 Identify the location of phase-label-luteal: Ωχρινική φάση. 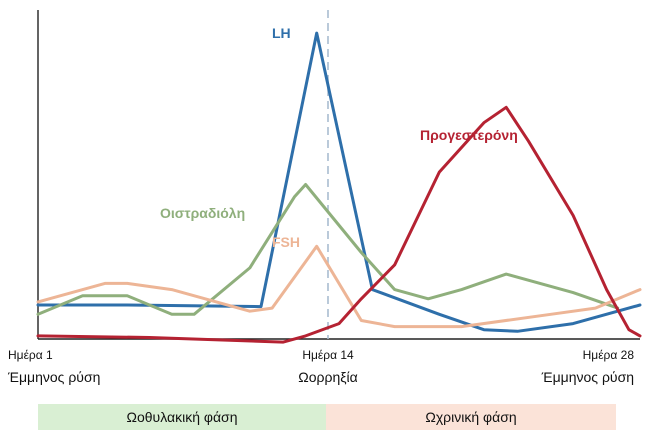
(470, 417).